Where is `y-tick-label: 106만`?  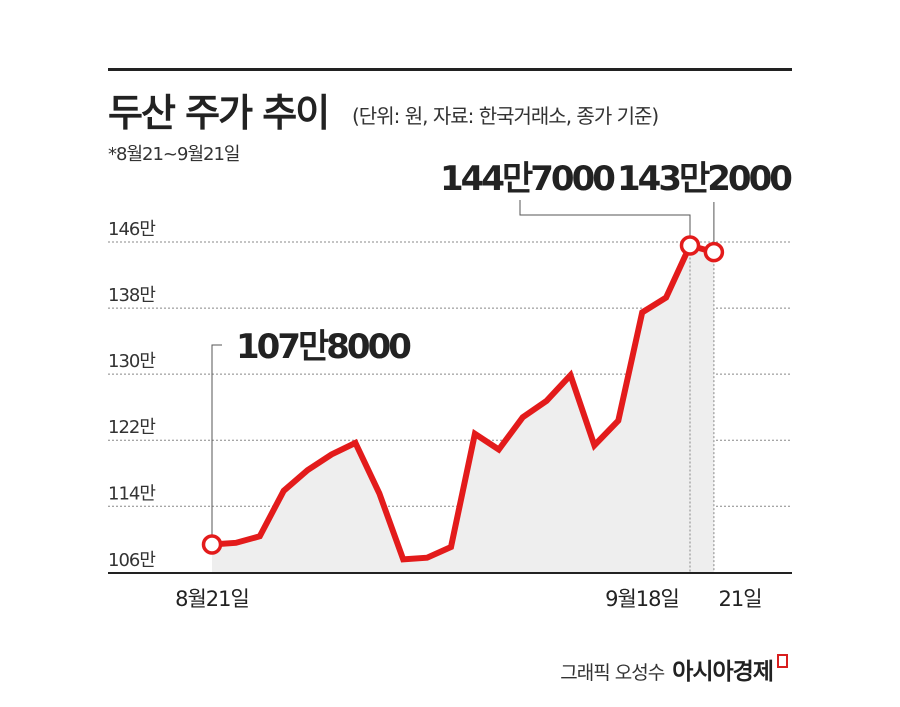 y-tick-label: 106만 is located at coordinates (131, 560).